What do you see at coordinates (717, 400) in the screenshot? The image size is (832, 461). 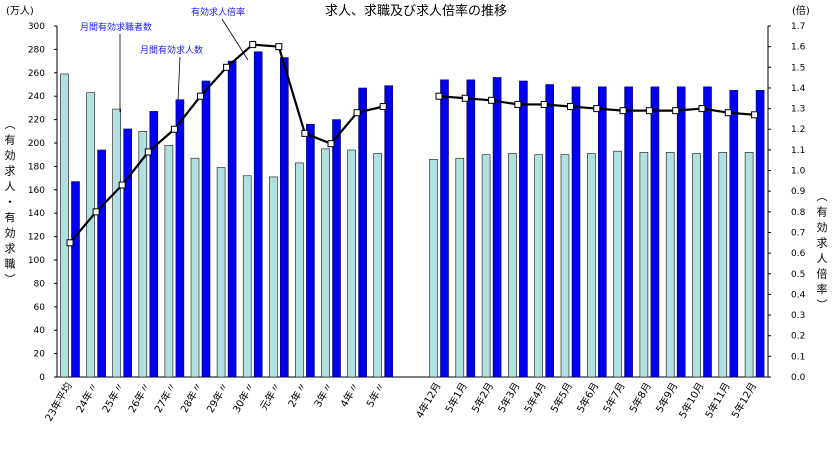 I see `x-tick-label: 5年11月` at bounding box center [717, 400].